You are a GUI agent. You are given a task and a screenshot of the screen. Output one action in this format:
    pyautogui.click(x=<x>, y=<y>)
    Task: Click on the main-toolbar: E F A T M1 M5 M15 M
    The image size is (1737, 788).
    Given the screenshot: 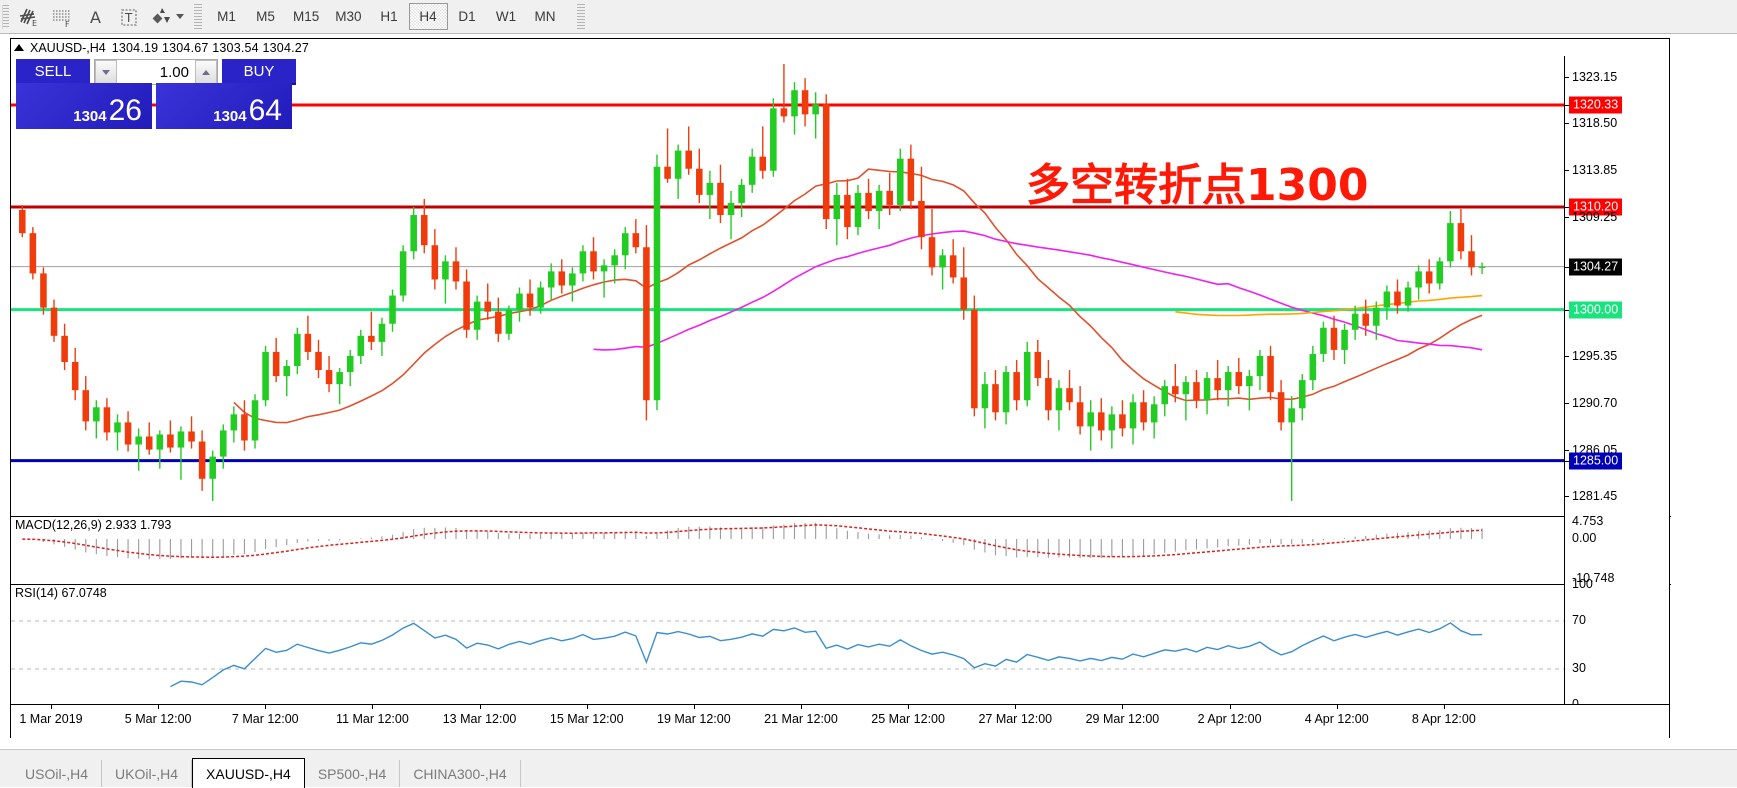 What is the action you would take?
    pyautogui.click(x=868, y=17)
    